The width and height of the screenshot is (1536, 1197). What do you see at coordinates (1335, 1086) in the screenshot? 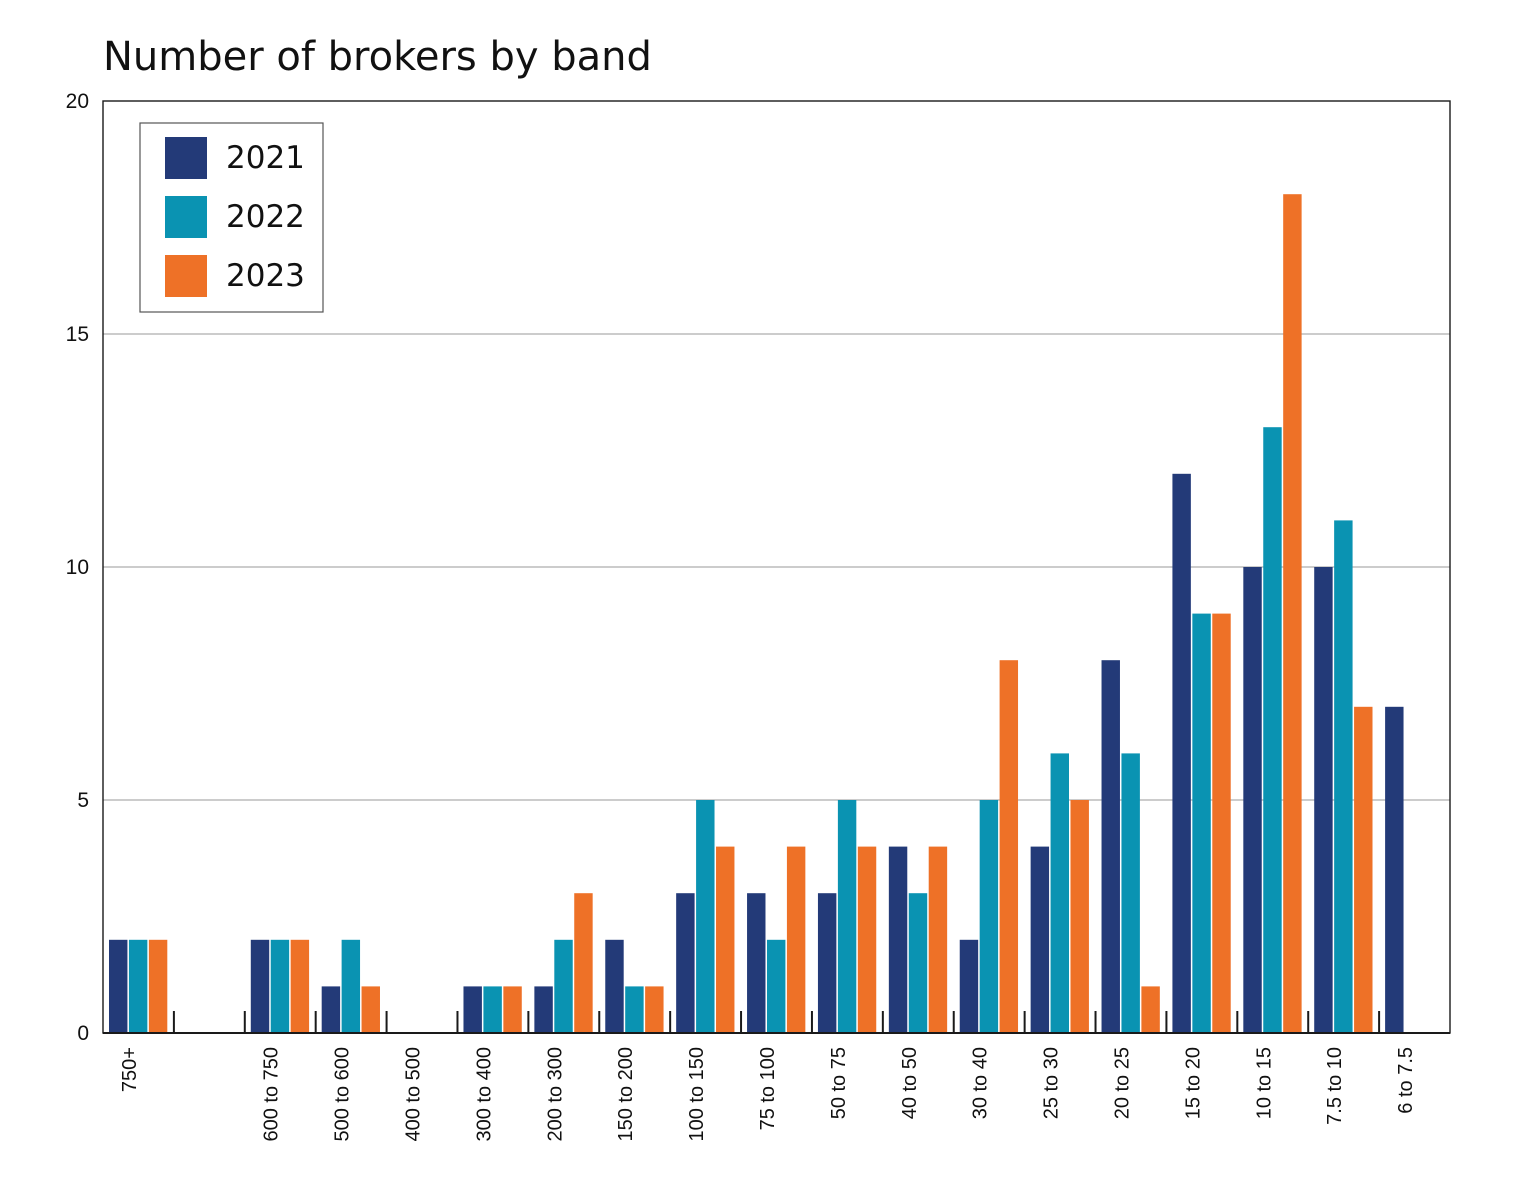
I see `x-tick-label: 7.5 to 10` at bounding box center [1335, 1086].